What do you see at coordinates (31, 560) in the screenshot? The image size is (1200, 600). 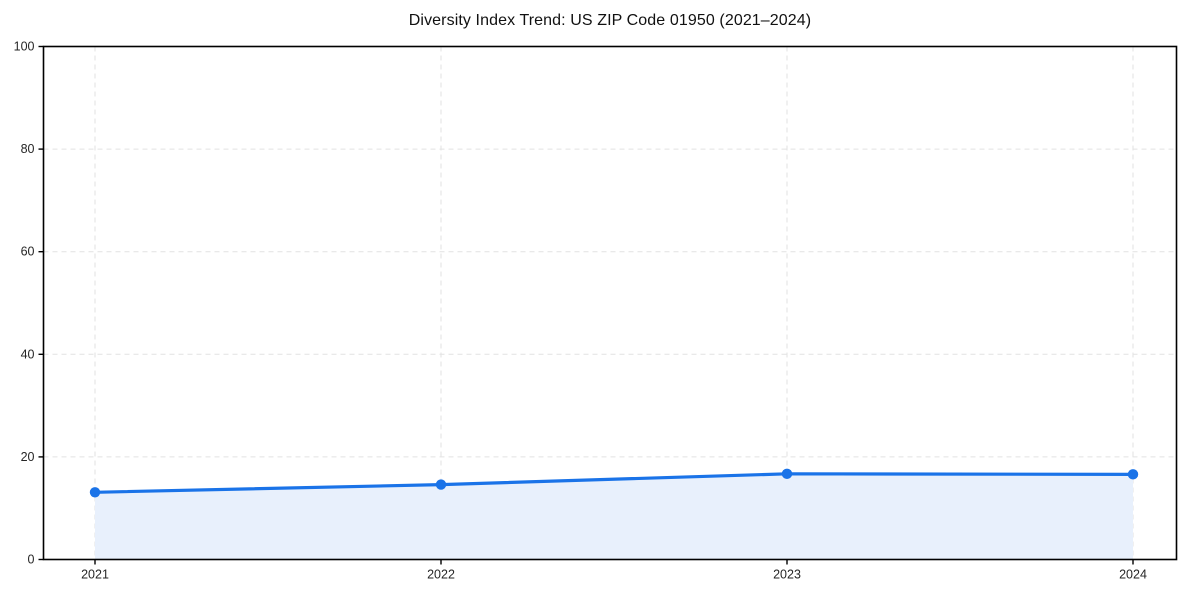 I see `y-tick-label: 0` at bounding box center [31, 560].